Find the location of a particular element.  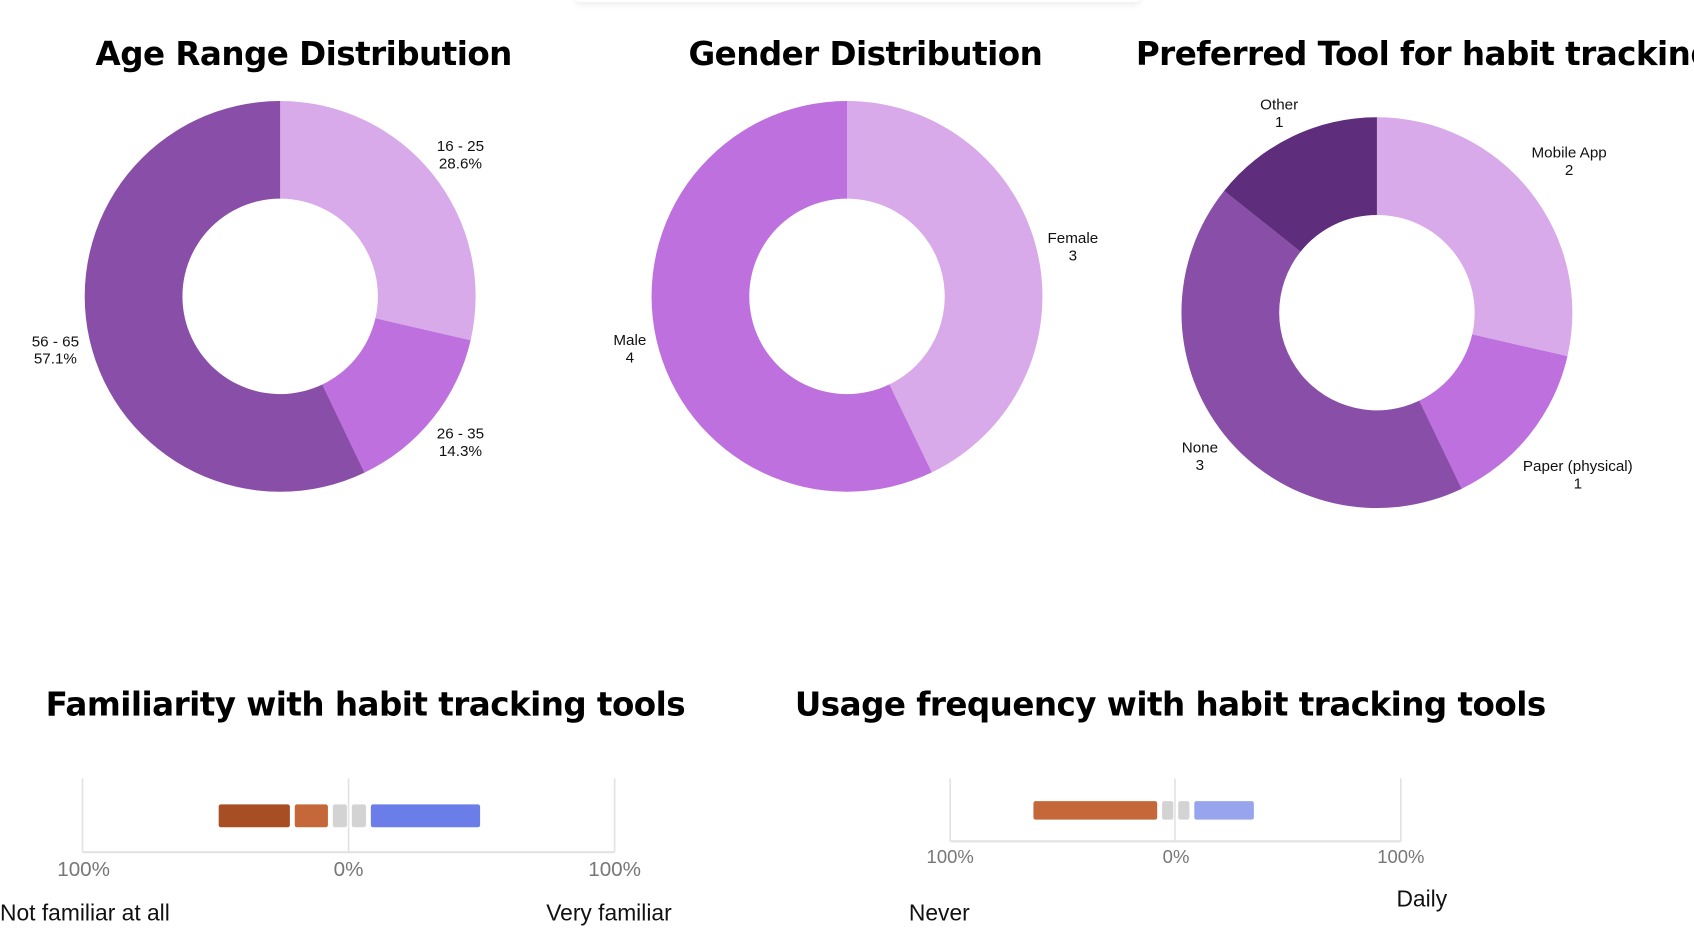

donut-slice-female is located at coordinates (945, 286).